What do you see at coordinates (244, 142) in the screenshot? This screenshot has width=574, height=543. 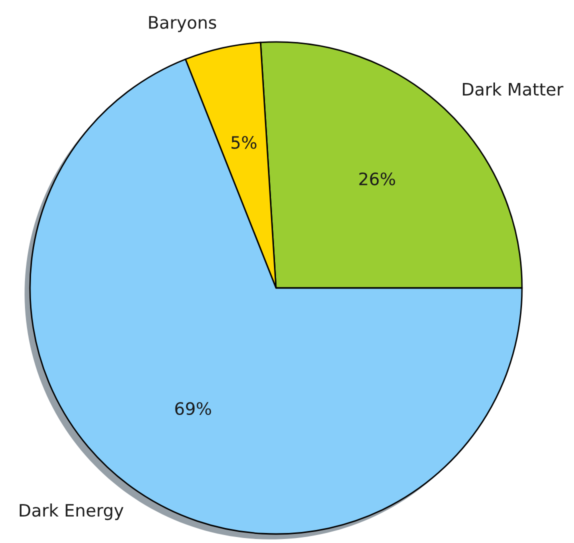 I see `data-label: 5%` at bounding box center [244, 142].